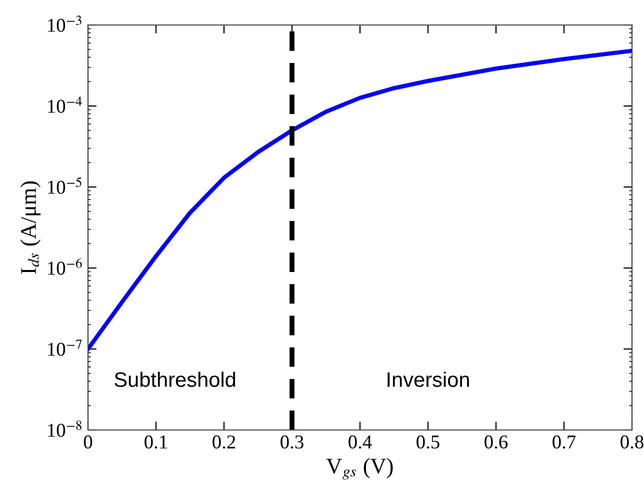  Describe the element at coordinates (88, 442) in the screenshot. I see `x-tick-label: 0` at that location.